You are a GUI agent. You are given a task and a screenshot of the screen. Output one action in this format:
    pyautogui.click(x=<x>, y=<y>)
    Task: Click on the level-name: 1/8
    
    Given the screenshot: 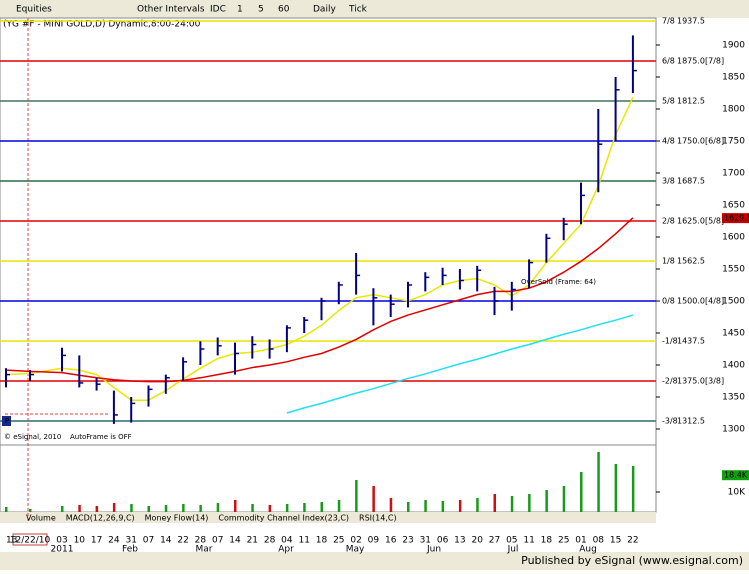 What is the action you would take?
    pyautogui.click(x=668, y=261)
    